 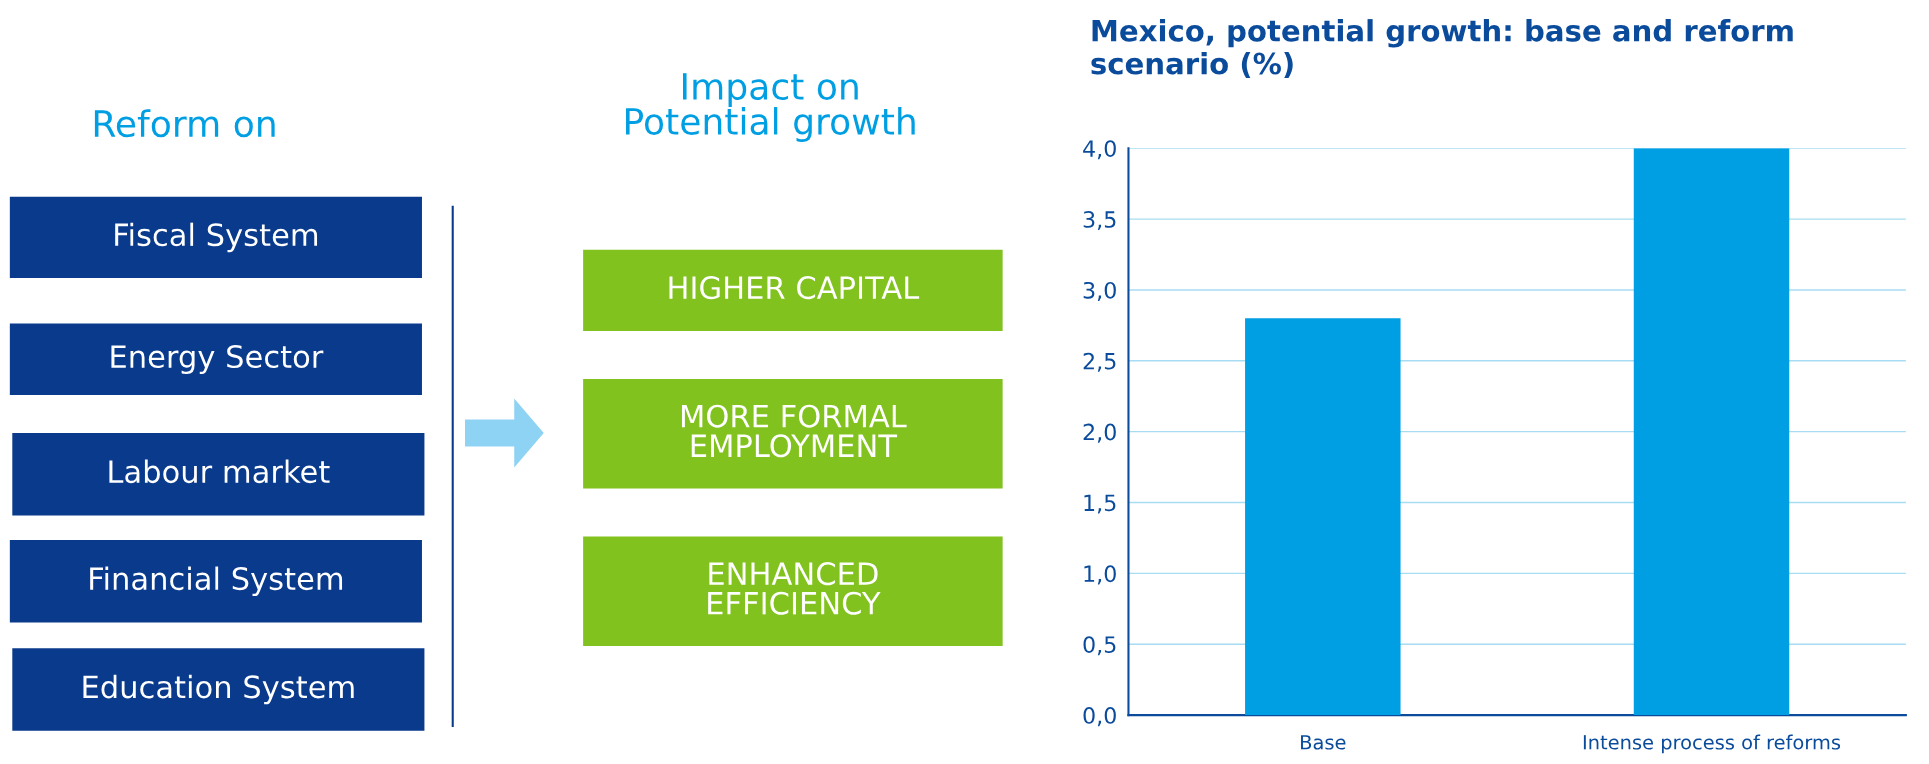 What do you see at coordinates (219, 471) in the screenshot?
I see `text: Labour market` at bounding box center [219, 471].